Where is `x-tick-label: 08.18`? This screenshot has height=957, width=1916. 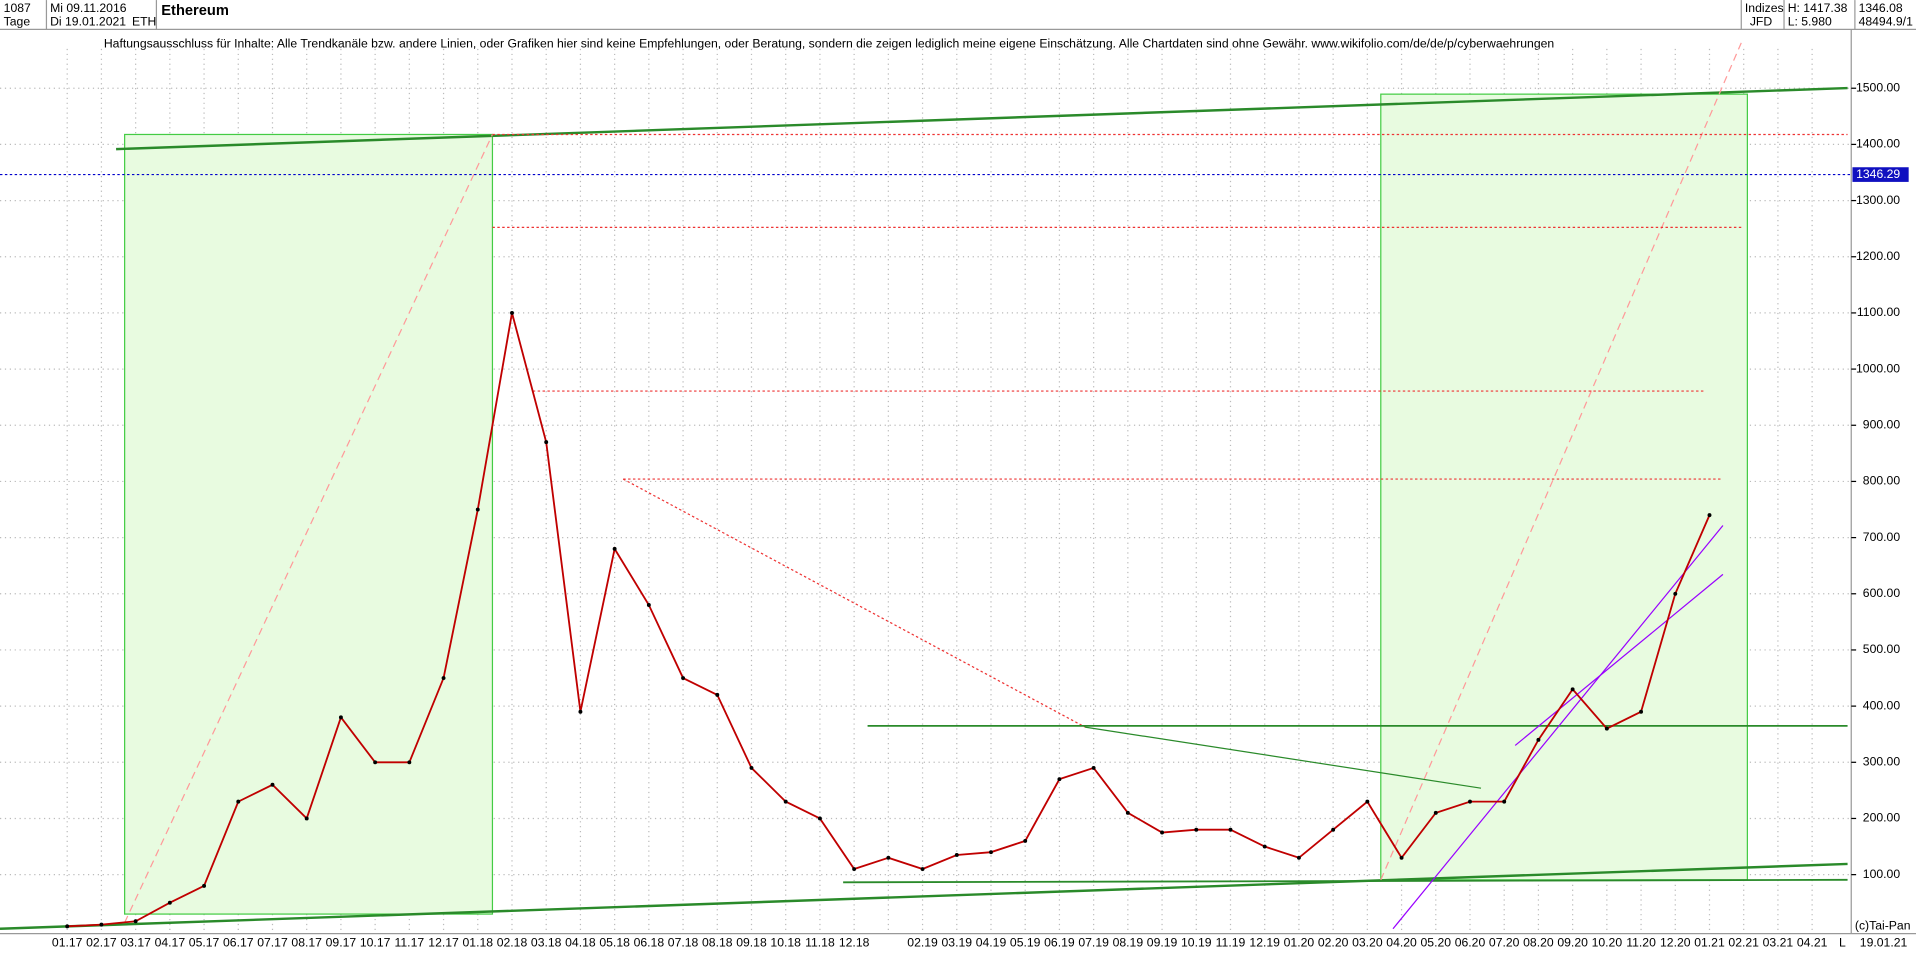
x-tick-label: 08.18 is located at coordinates (717, 943).